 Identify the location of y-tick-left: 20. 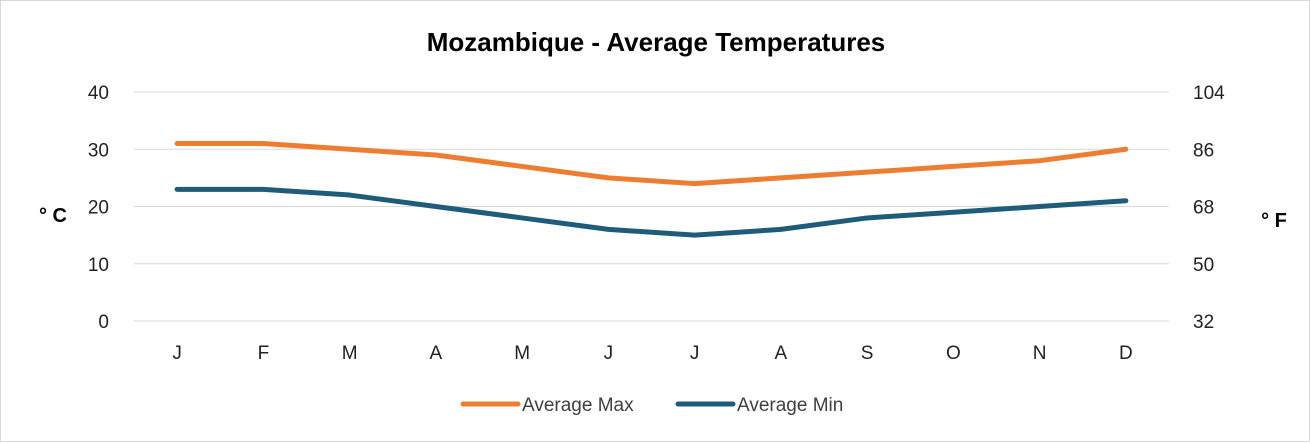
(98, 208).